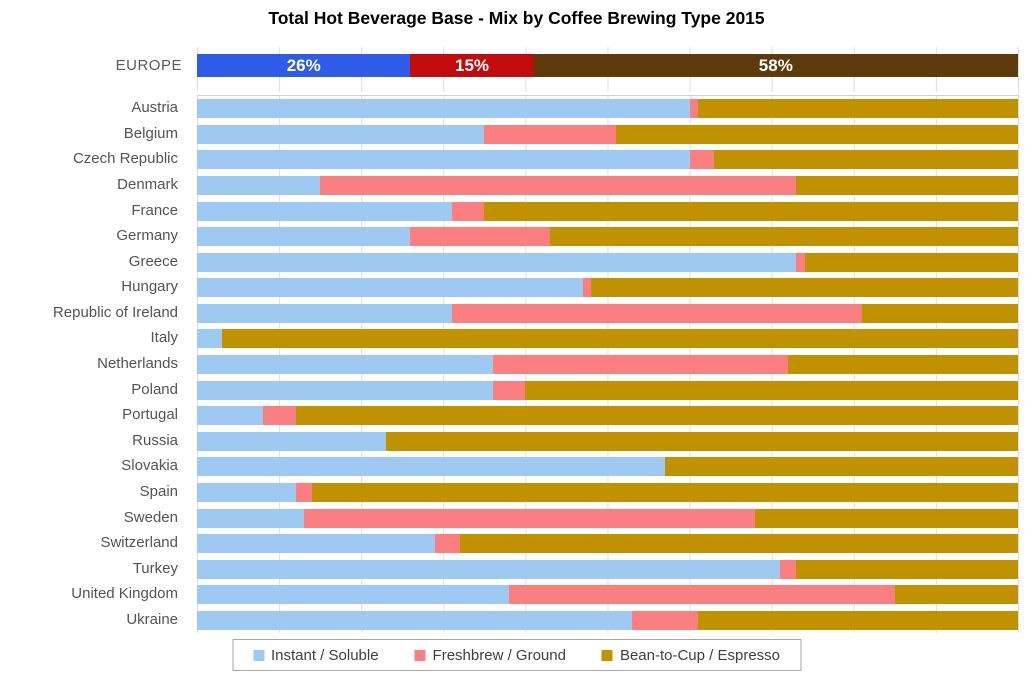 The width and height of the screenshot is (1033, 675). I want to click on country-row-slovakia, so click(607, 467).